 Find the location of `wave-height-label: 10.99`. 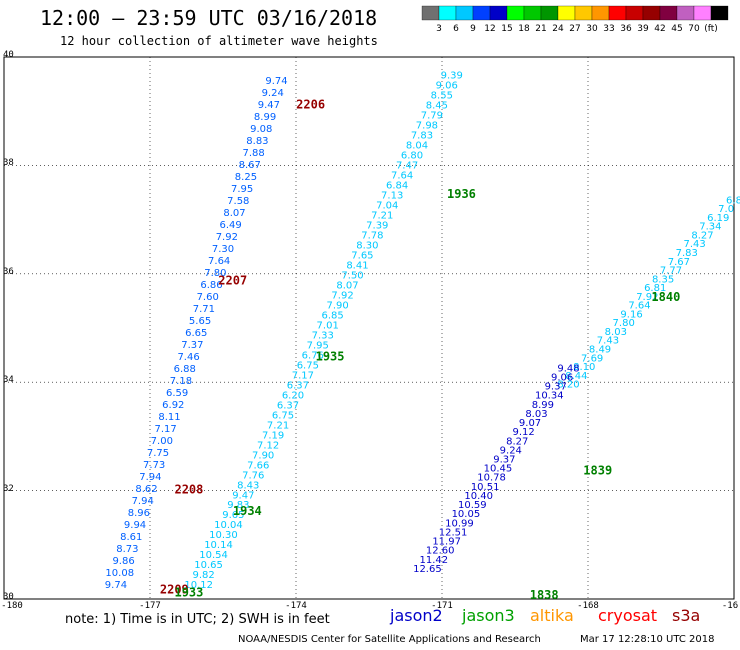

wave-height-label: 10.99 is located at coordinates (459, 523).